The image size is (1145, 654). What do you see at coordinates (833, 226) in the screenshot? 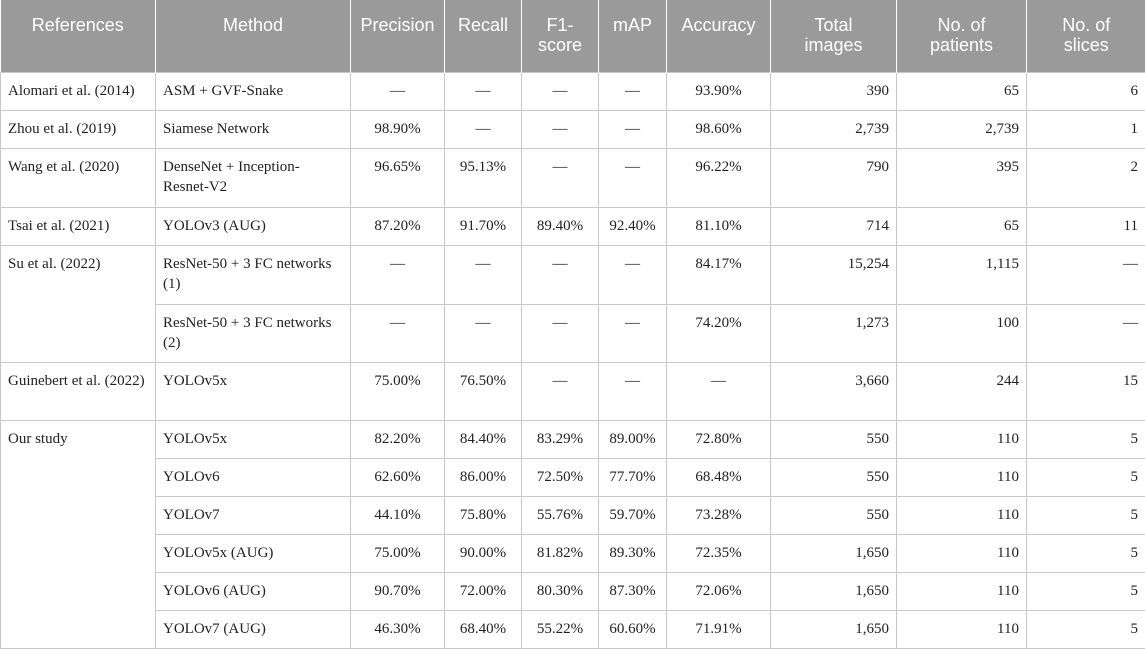
I see `cell-total-images: 714` at bounding box center [833, 226].